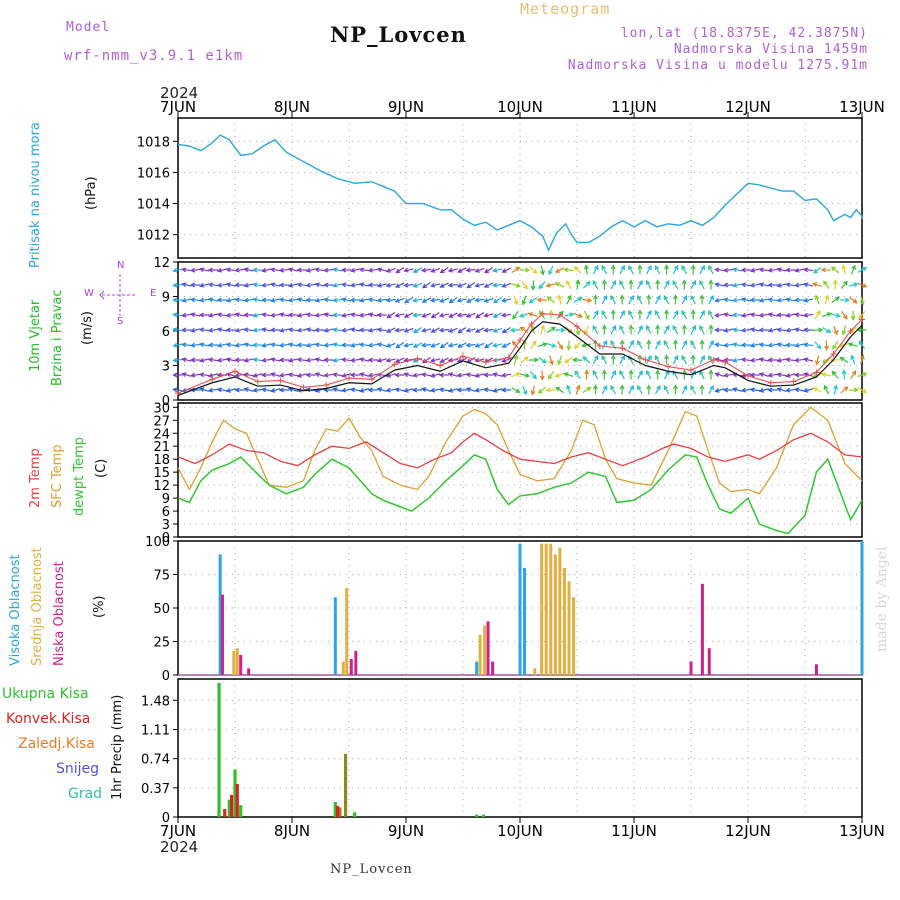 The height and width of the screenshot is (900, 900). Describe the element at coordinates (89, 293) in the screenshot. I see `wind-dir-w: W` at that location.